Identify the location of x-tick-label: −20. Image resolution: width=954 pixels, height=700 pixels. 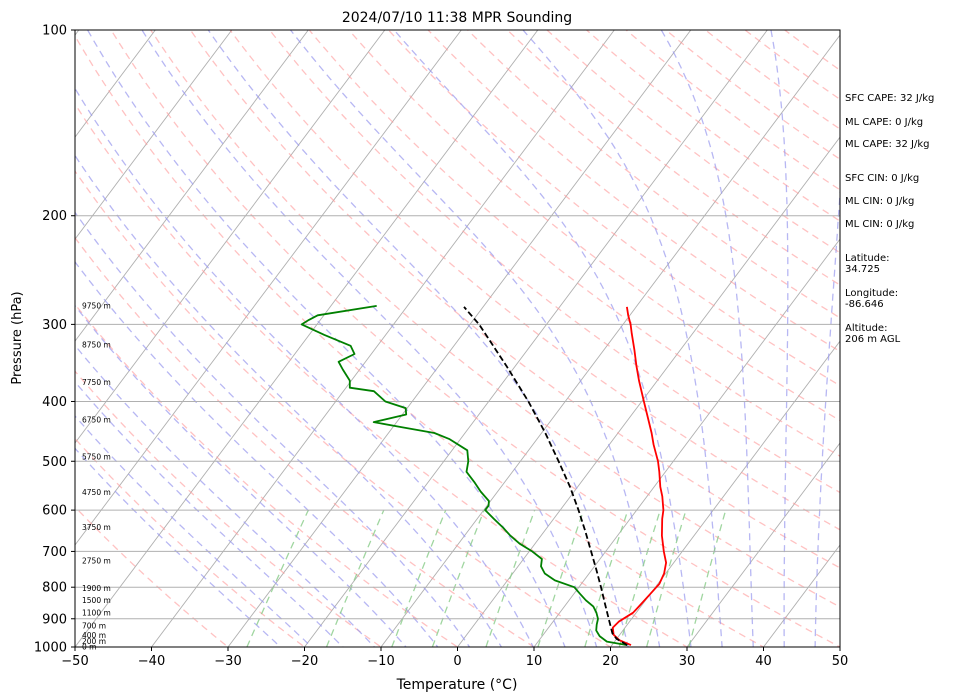
(304, 661).